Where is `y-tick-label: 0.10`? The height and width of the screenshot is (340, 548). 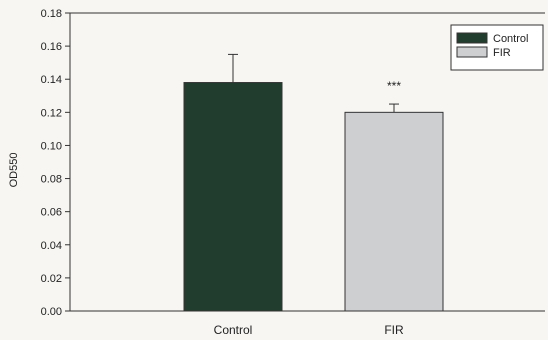 y-tick-label: 0.10 is located at coordinates (51, 146).